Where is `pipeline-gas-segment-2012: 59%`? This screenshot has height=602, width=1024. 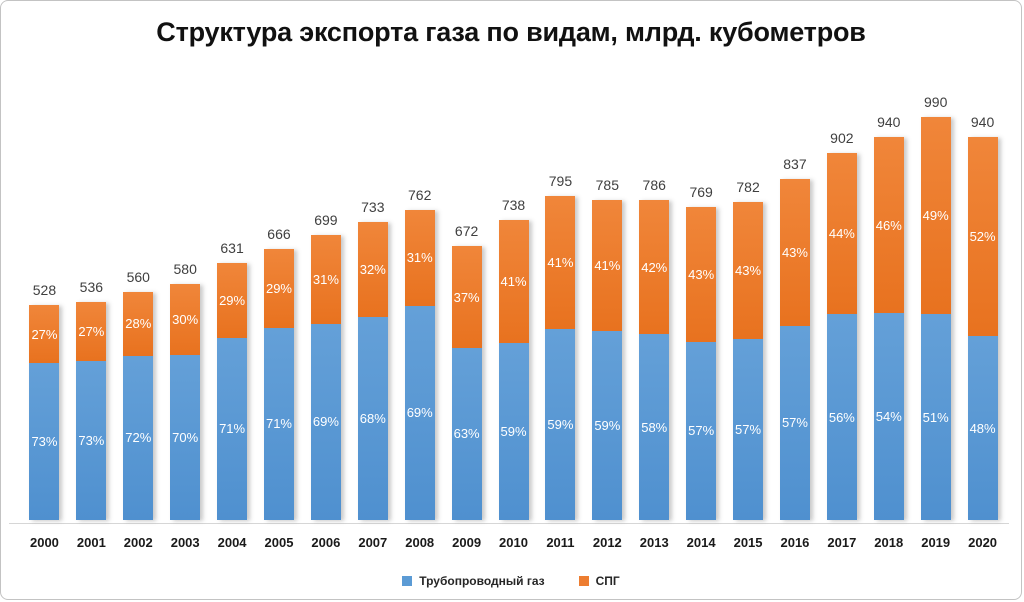
pipeline-gas-segment-2012: 59% is located at coordinates (607, 425).